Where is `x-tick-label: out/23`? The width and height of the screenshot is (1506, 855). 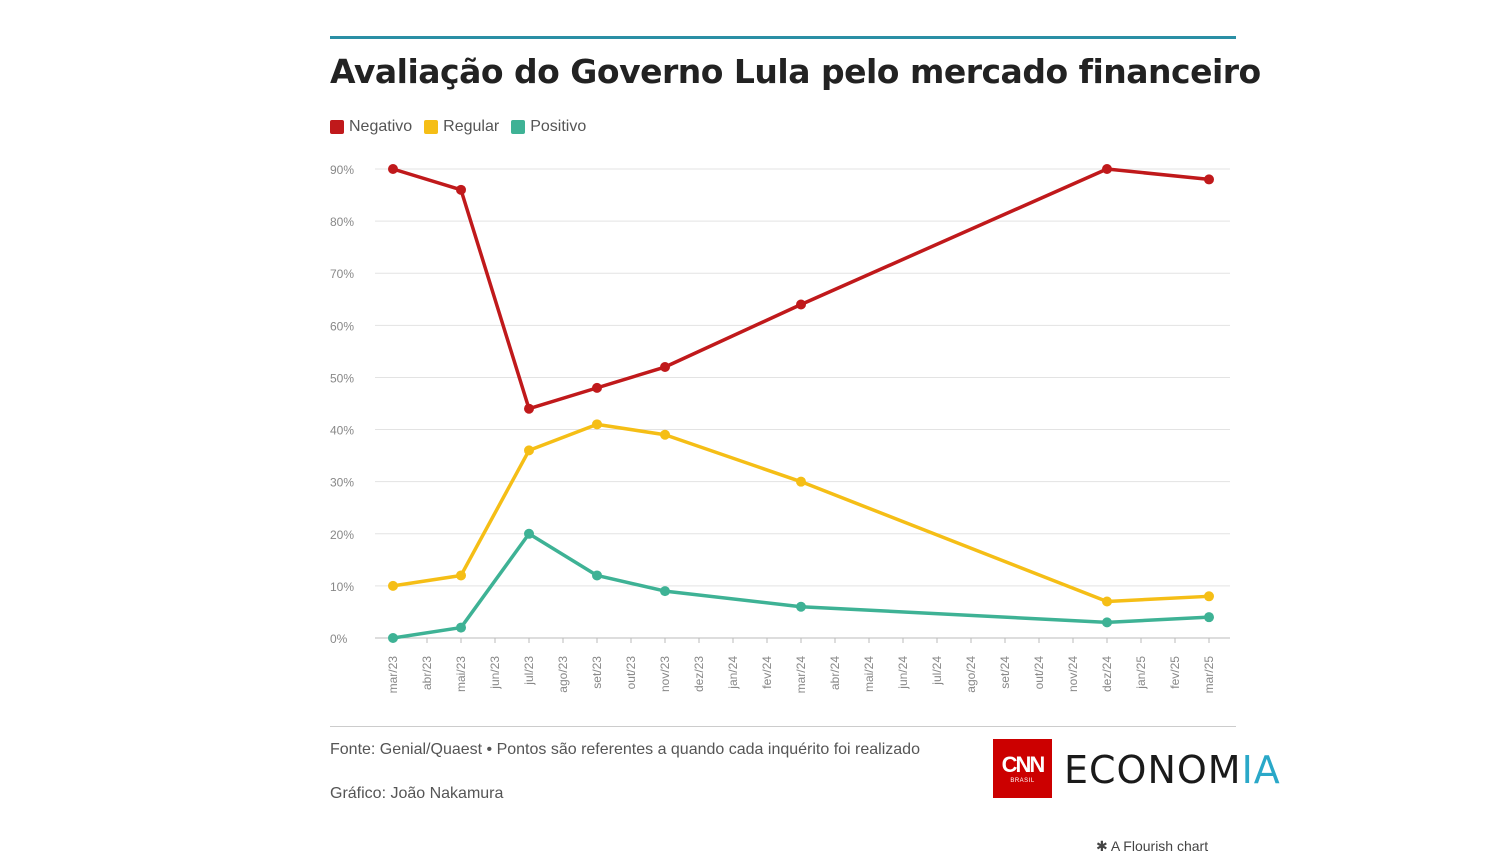 x-tick-label: out/23 is located at coordinates (631, 673).